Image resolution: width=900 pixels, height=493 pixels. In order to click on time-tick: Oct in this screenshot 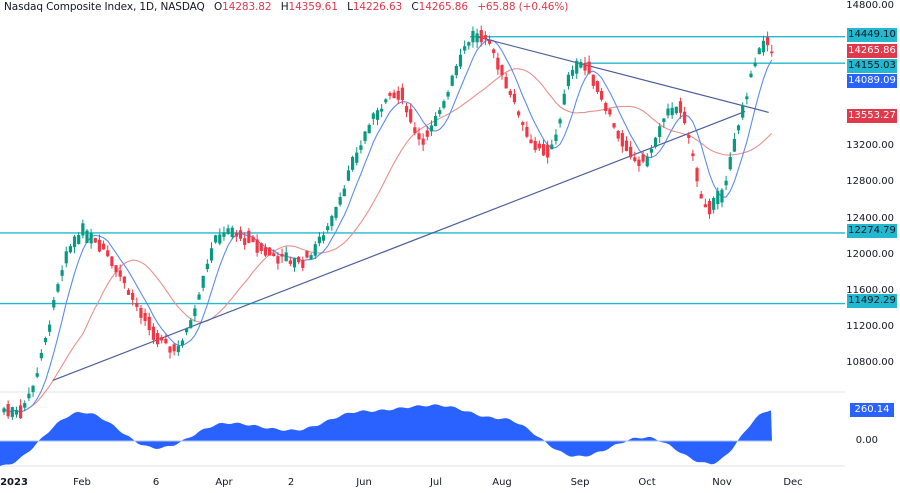, I will do `click(647, 482)`.